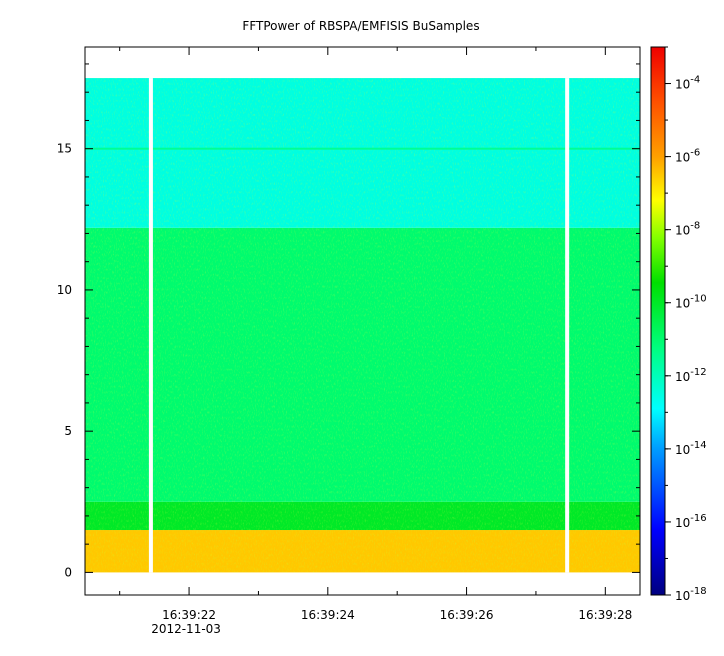 The width and height of the screenshot is (724, 656). What do you see at coordinates (691, 521) in the screenshot?
I see `colorbar-tick-label: 10⁻¹⁶` at bounding box center [691, 521].